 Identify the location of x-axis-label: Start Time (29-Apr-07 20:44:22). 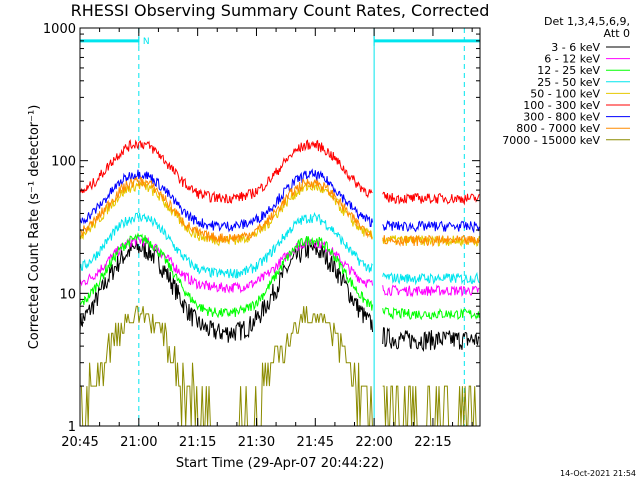
(280, 463).